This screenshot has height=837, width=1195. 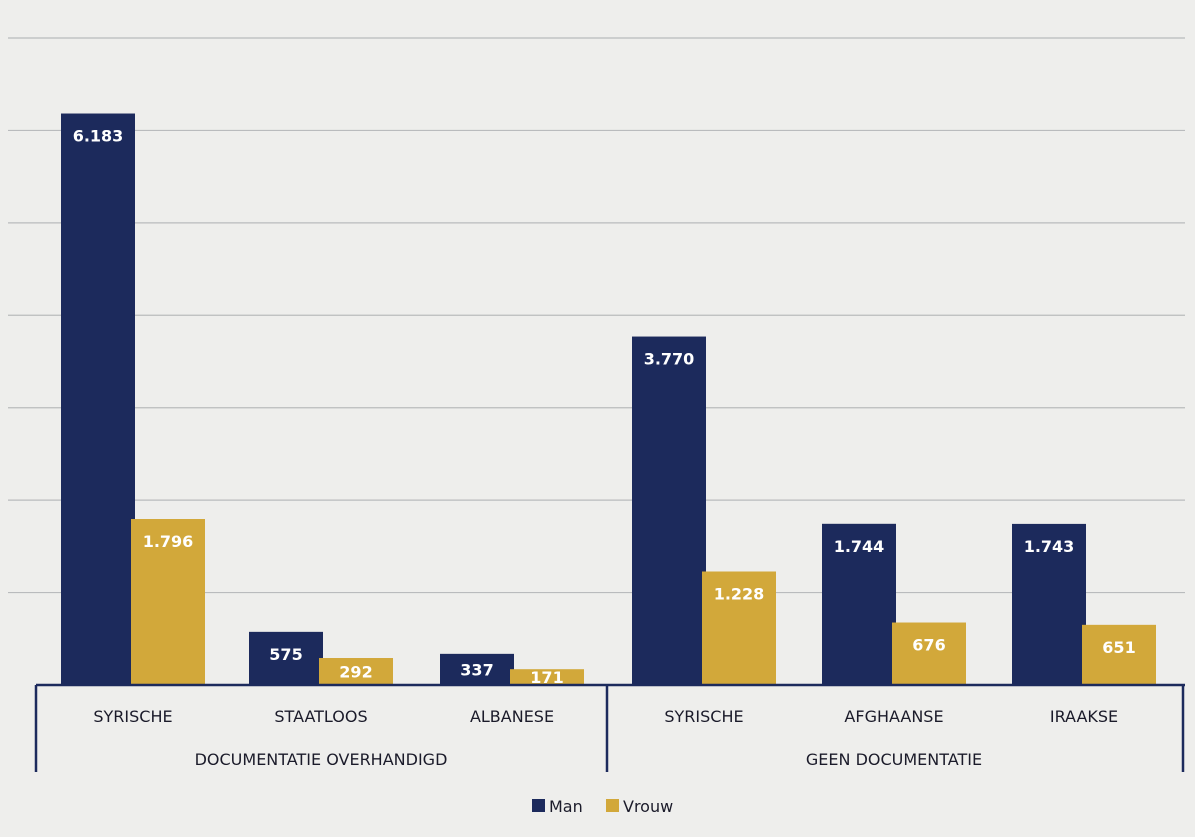 What do you see at coordinates (538, 805) in the screenshot?
I see `legend-swatch-man` at bounding box center [538, 805].